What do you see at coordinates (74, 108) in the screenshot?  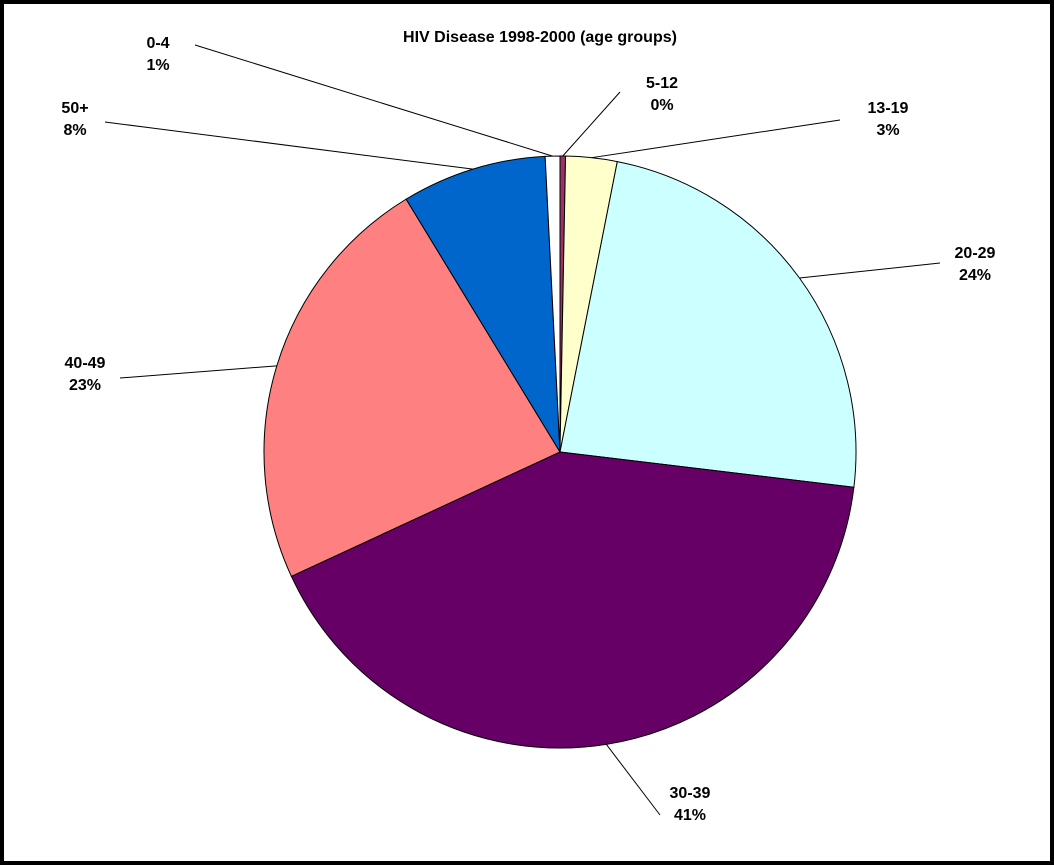 I see `slice-label: 50+` at bounding box center [74, 108].